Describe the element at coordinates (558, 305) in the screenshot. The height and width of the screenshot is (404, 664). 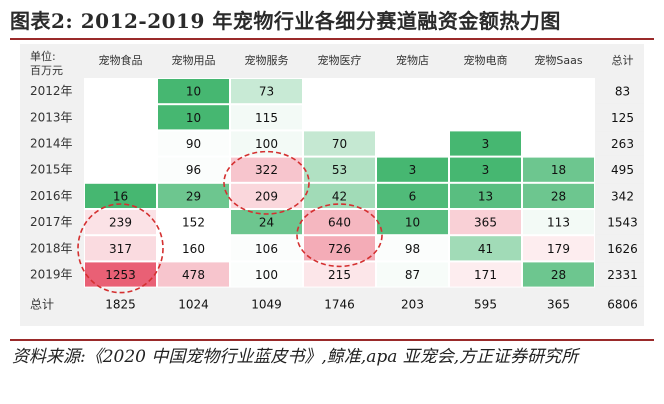
I see `total-value: 365` at that location.